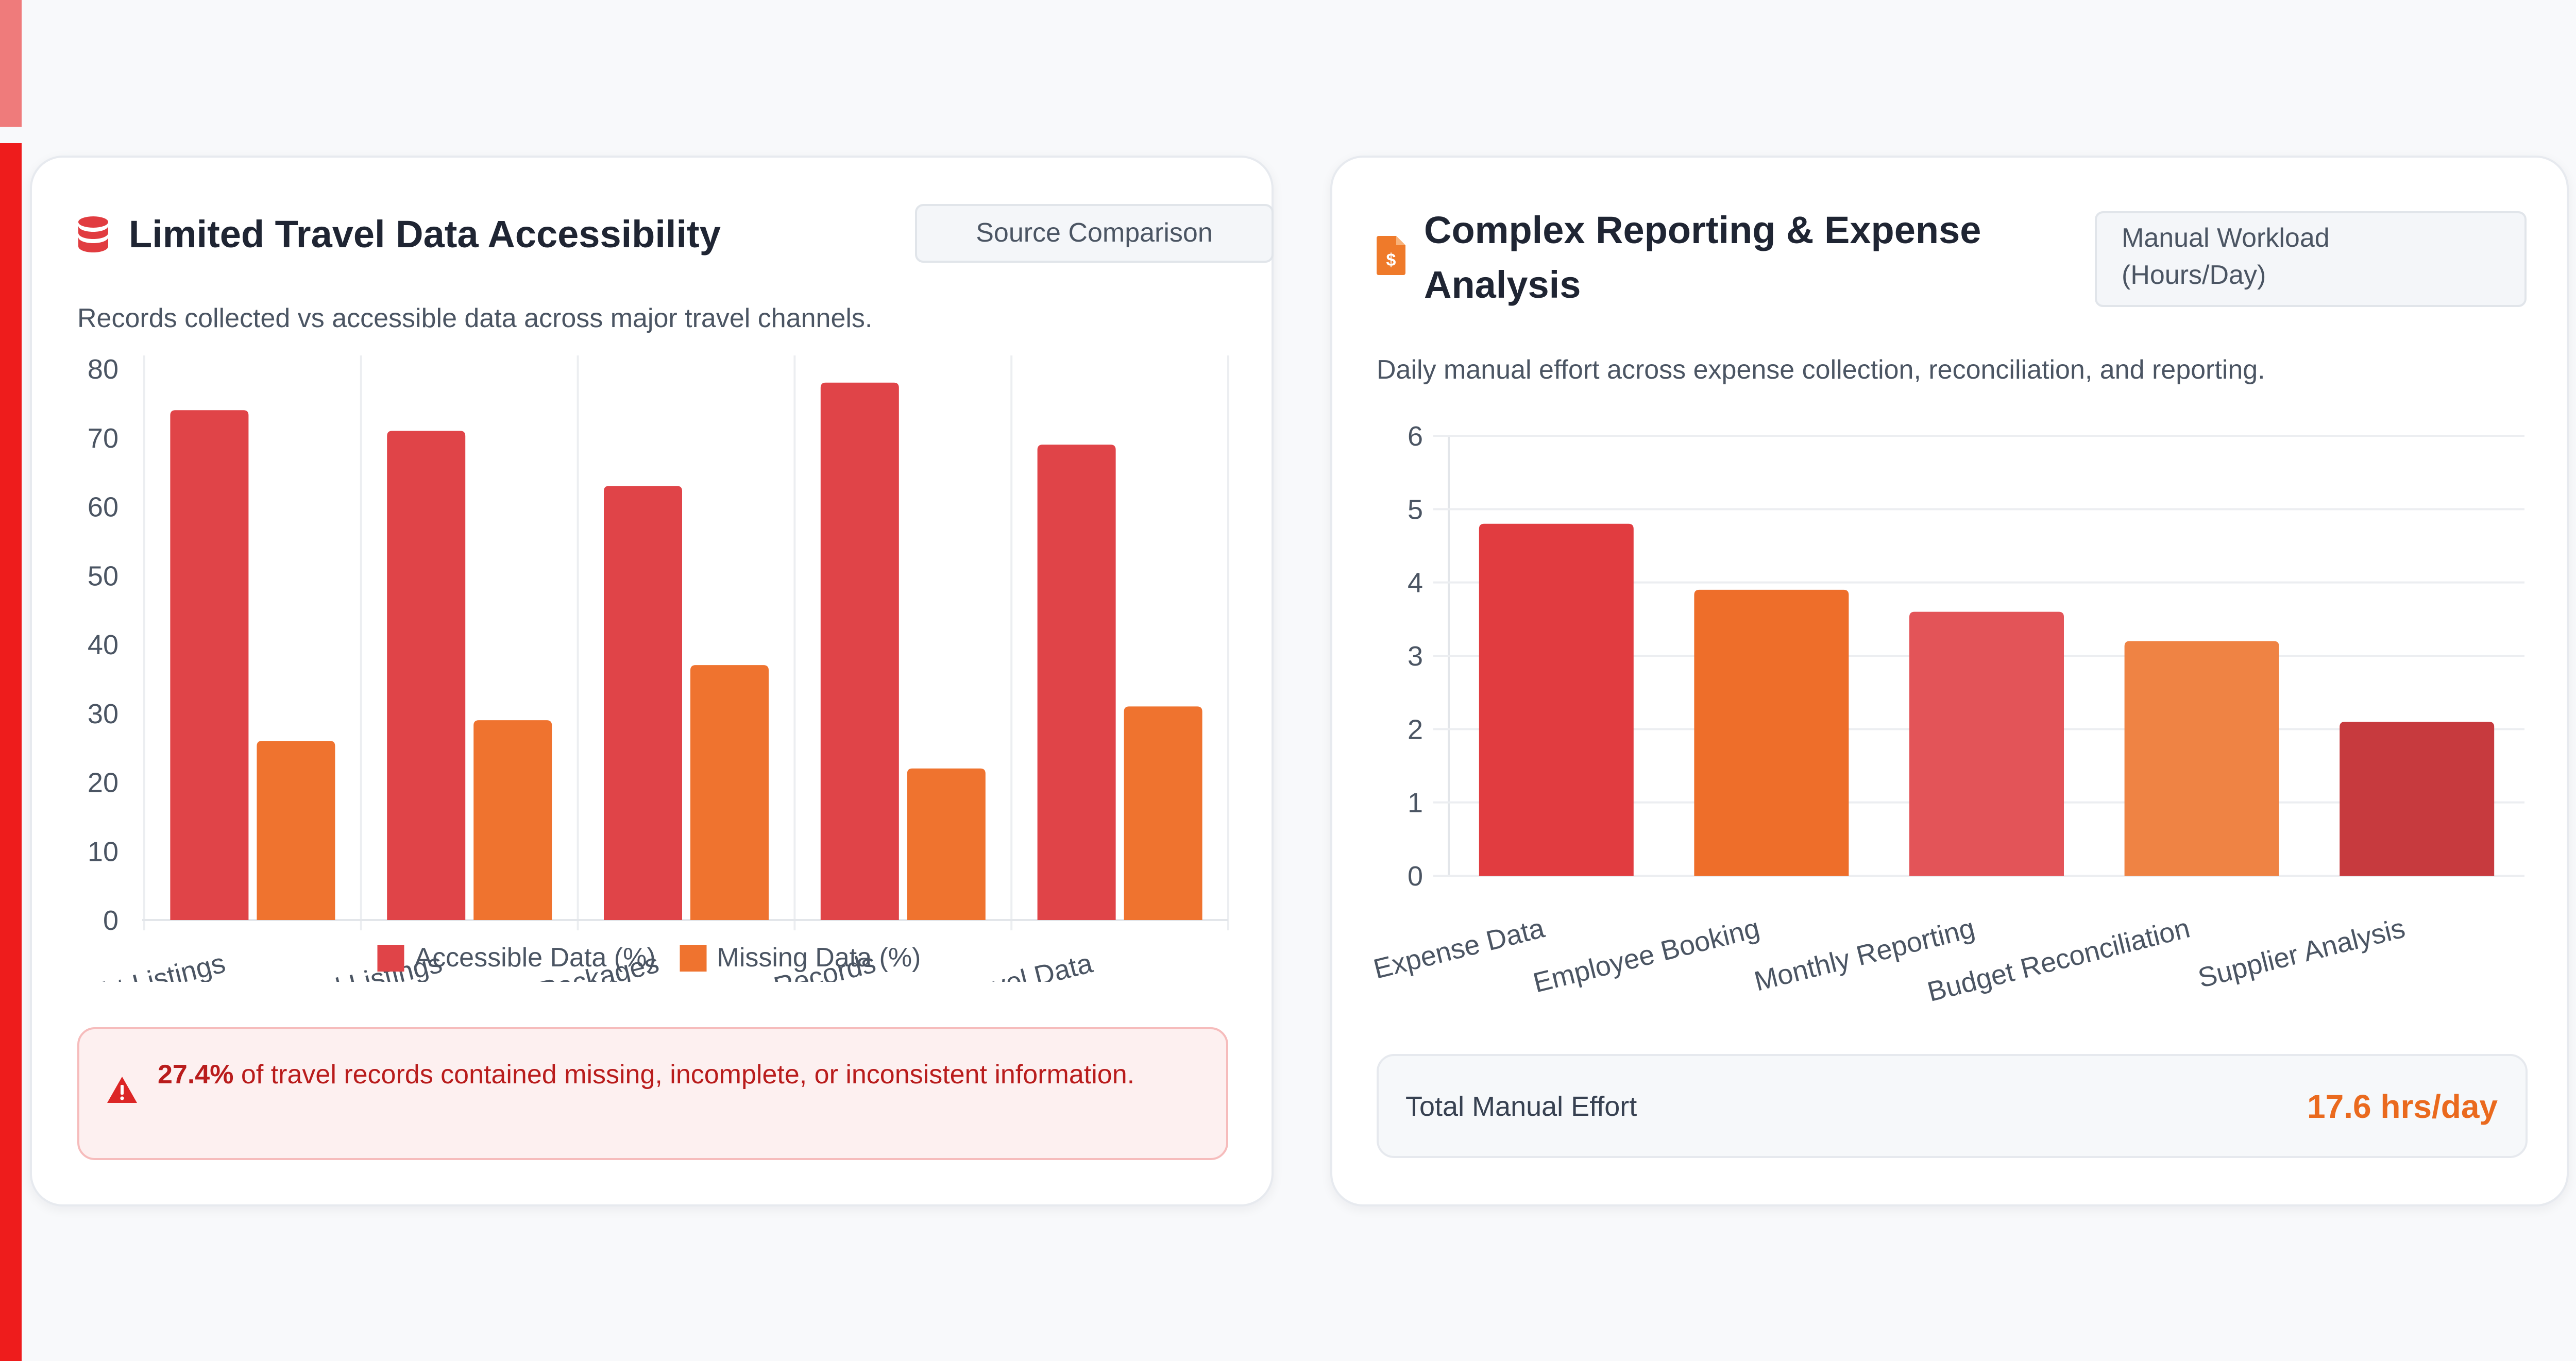 The image size is (2576, 1361). Describe the element at coordinates (209, 665) in the screenshot. I see `bar-flight-listings-accessible-data` at that location.